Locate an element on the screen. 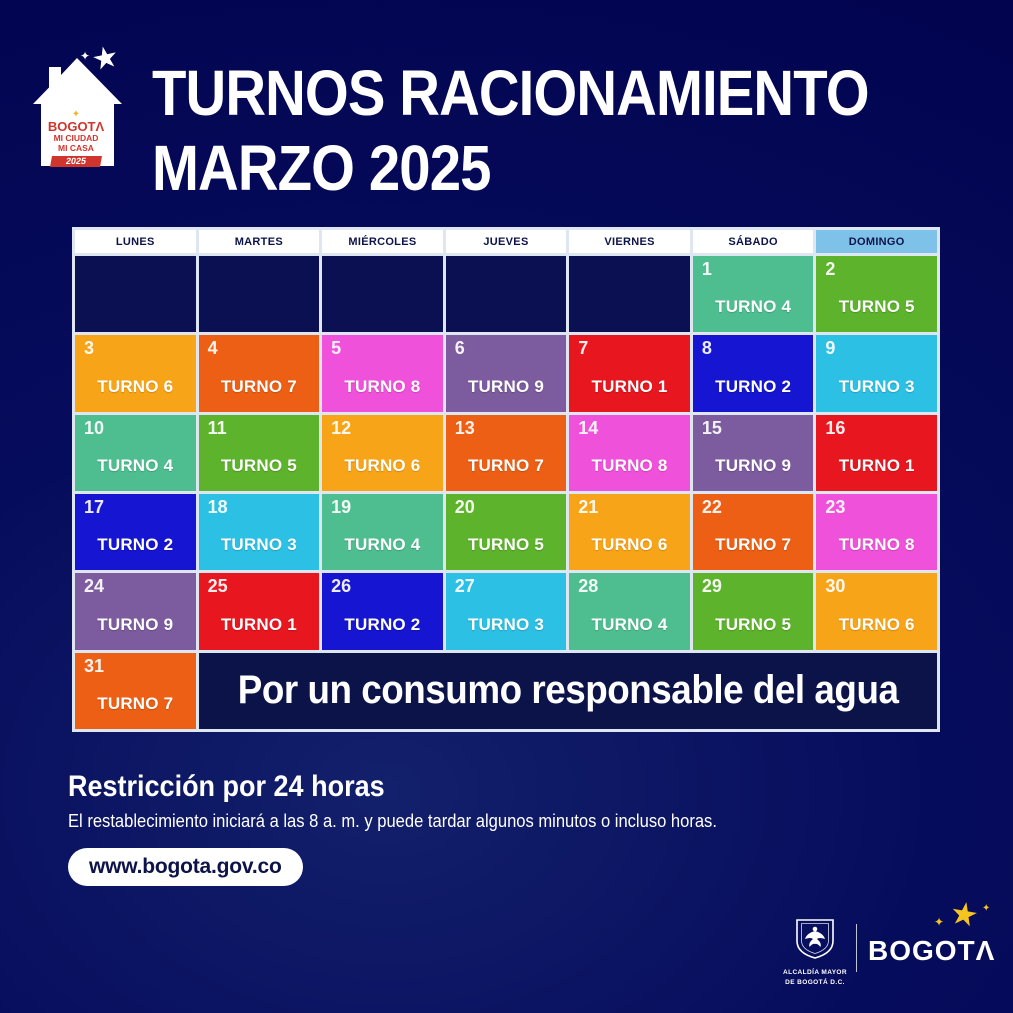 The width and height of the screenshot is (1013, 1013). page-title: TURNOS RACIONAMIENTO is located at coordinates (511, 93).